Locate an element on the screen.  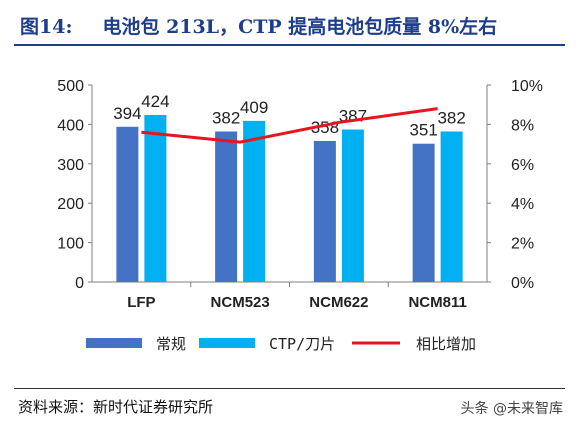
source-divider is located at coordinates (289, 388).